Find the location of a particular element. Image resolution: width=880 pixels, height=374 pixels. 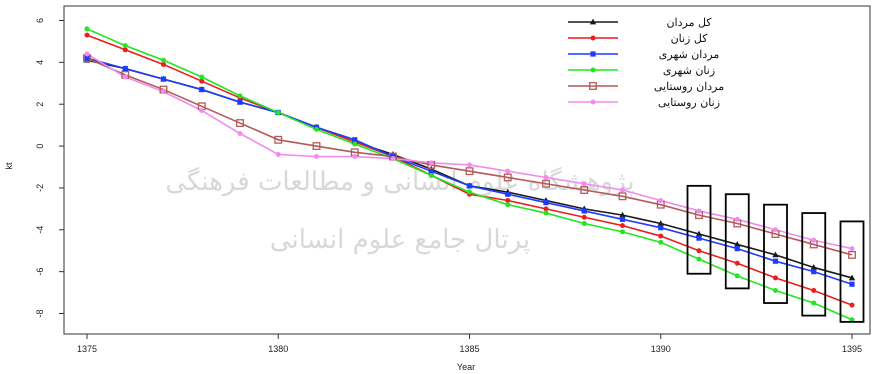

watermark-line-2: پرتال جامع علوم انسانی is located at coordinates (400, 240).